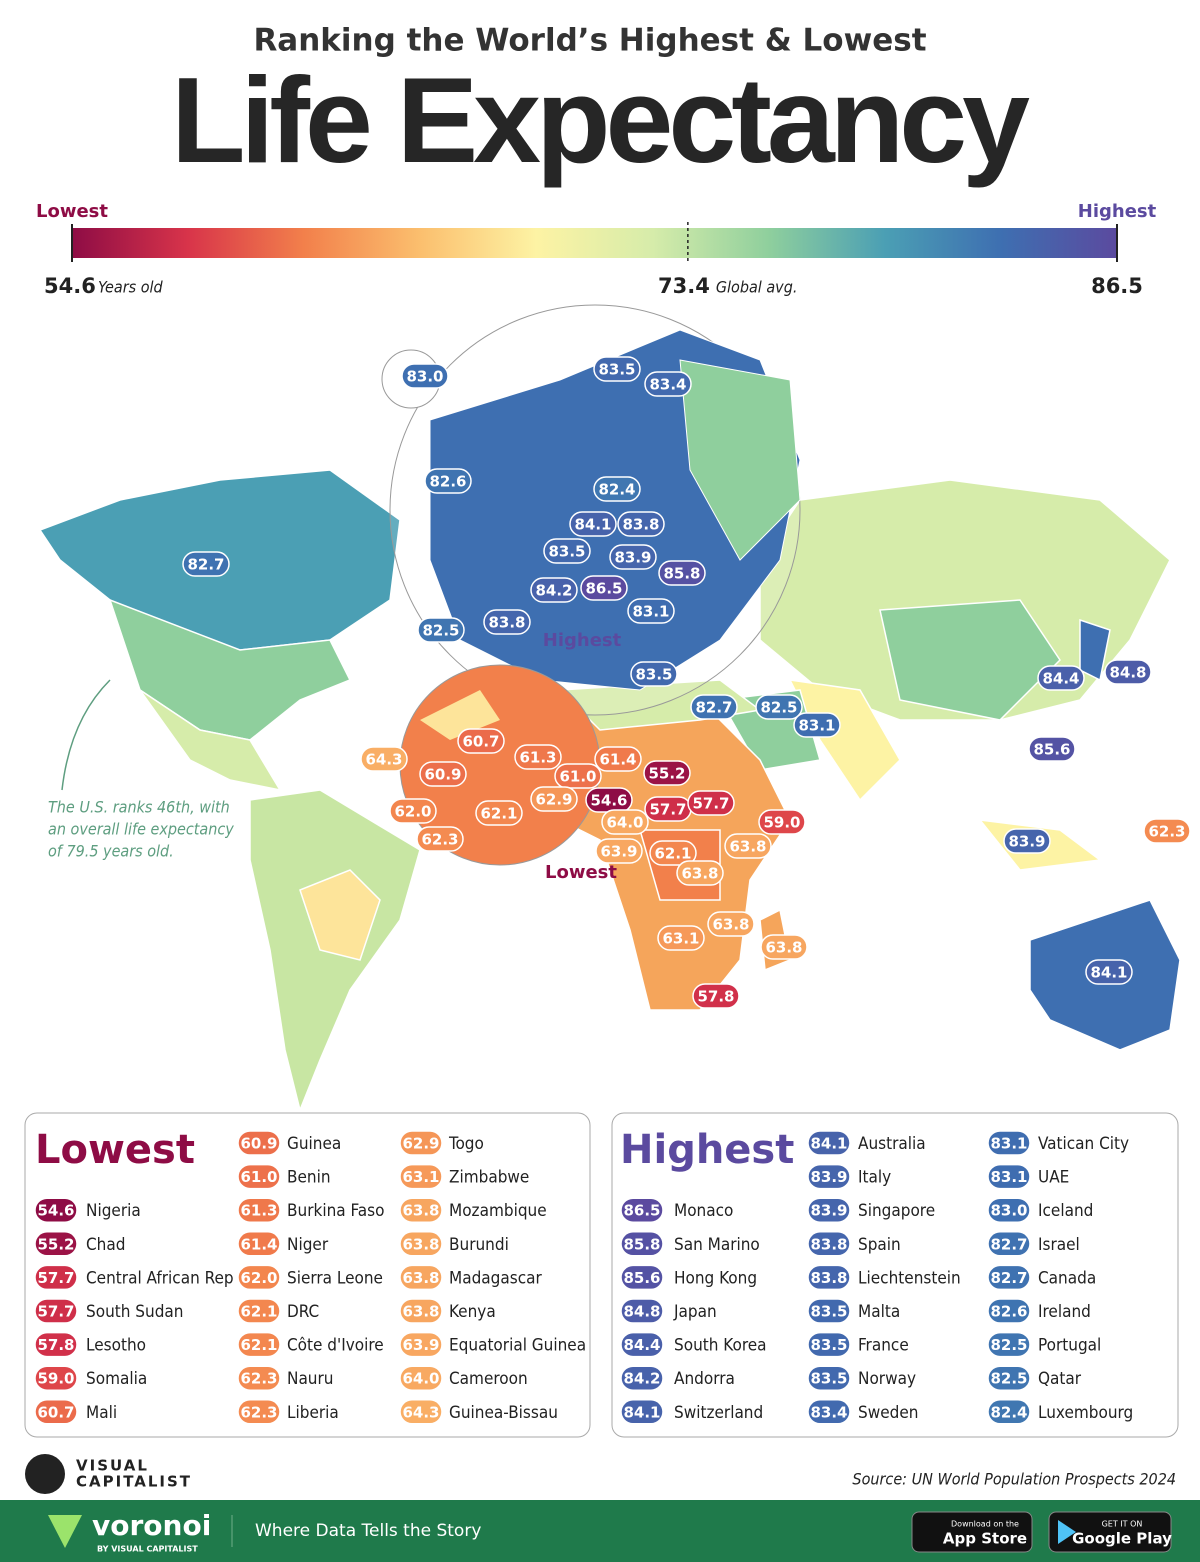 This screenshot has height=1562, width=1200. What do you see at coordinates (740, 460) in the screenshot?
I see `europe-east` at bounding box center [740, 460].